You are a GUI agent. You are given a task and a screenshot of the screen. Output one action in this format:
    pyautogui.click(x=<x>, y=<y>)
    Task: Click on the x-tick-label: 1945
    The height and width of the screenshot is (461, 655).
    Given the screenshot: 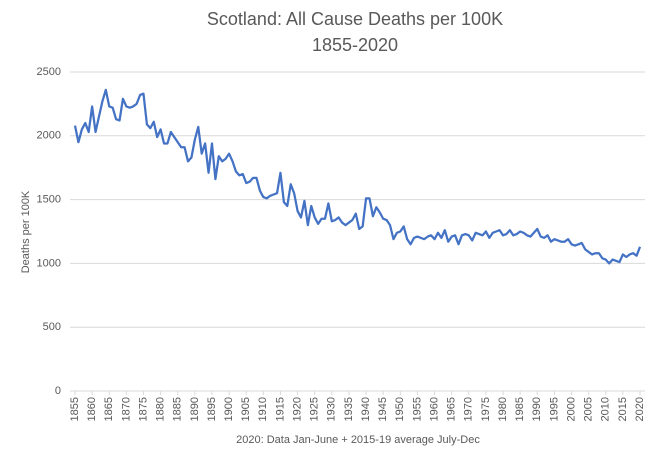 What is the action you would take?
    pyautogui.click(x=383, y=409)
    